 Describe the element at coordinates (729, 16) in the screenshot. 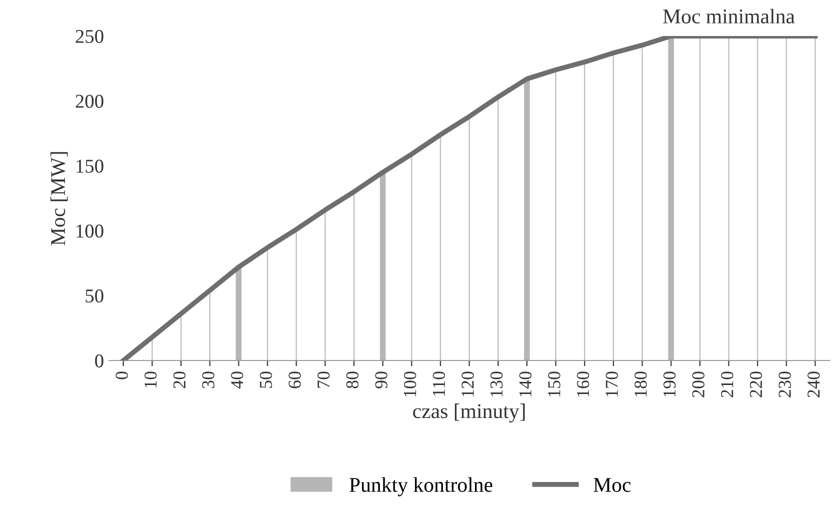

I see `annotation: Moc minimalna` at that location.